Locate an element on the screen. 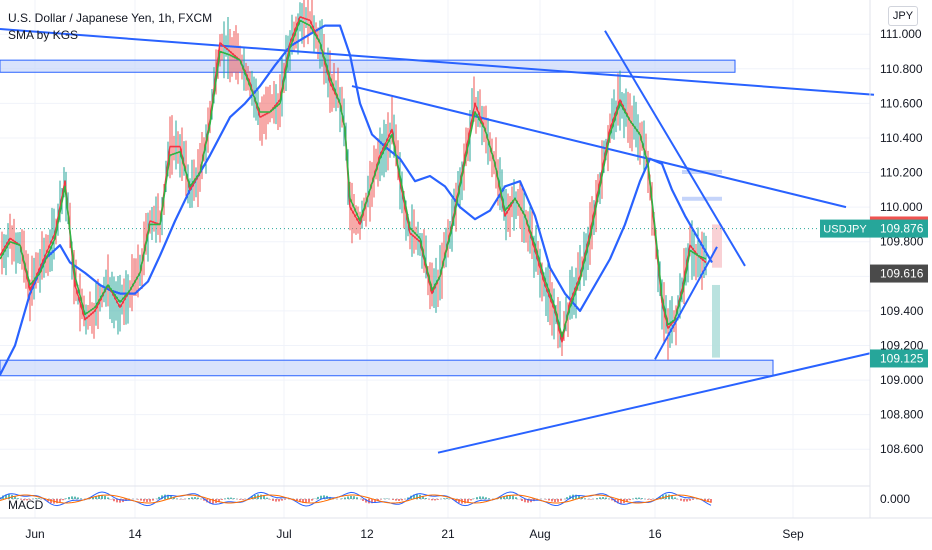  indicator-title: SMA by KGS is located at coordinates (43, 35).